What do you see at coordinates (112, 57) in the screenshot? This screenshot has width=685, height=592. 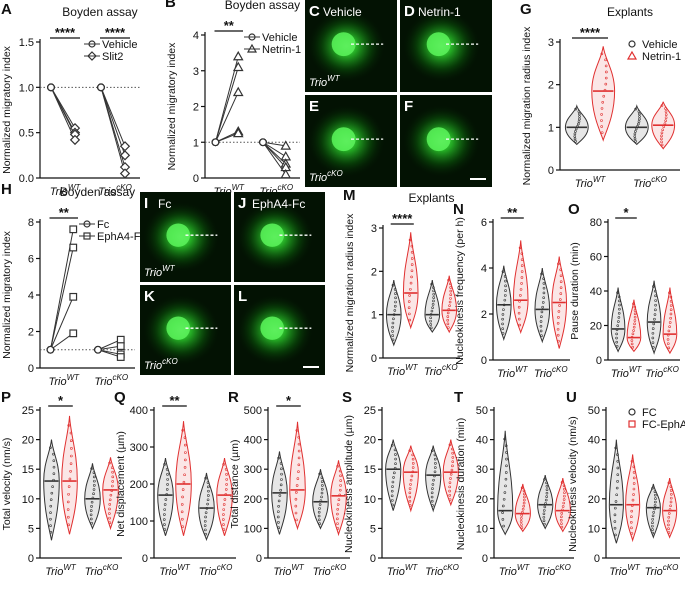 I see `legend-label: Slit2` at bounding box center [112, 57].